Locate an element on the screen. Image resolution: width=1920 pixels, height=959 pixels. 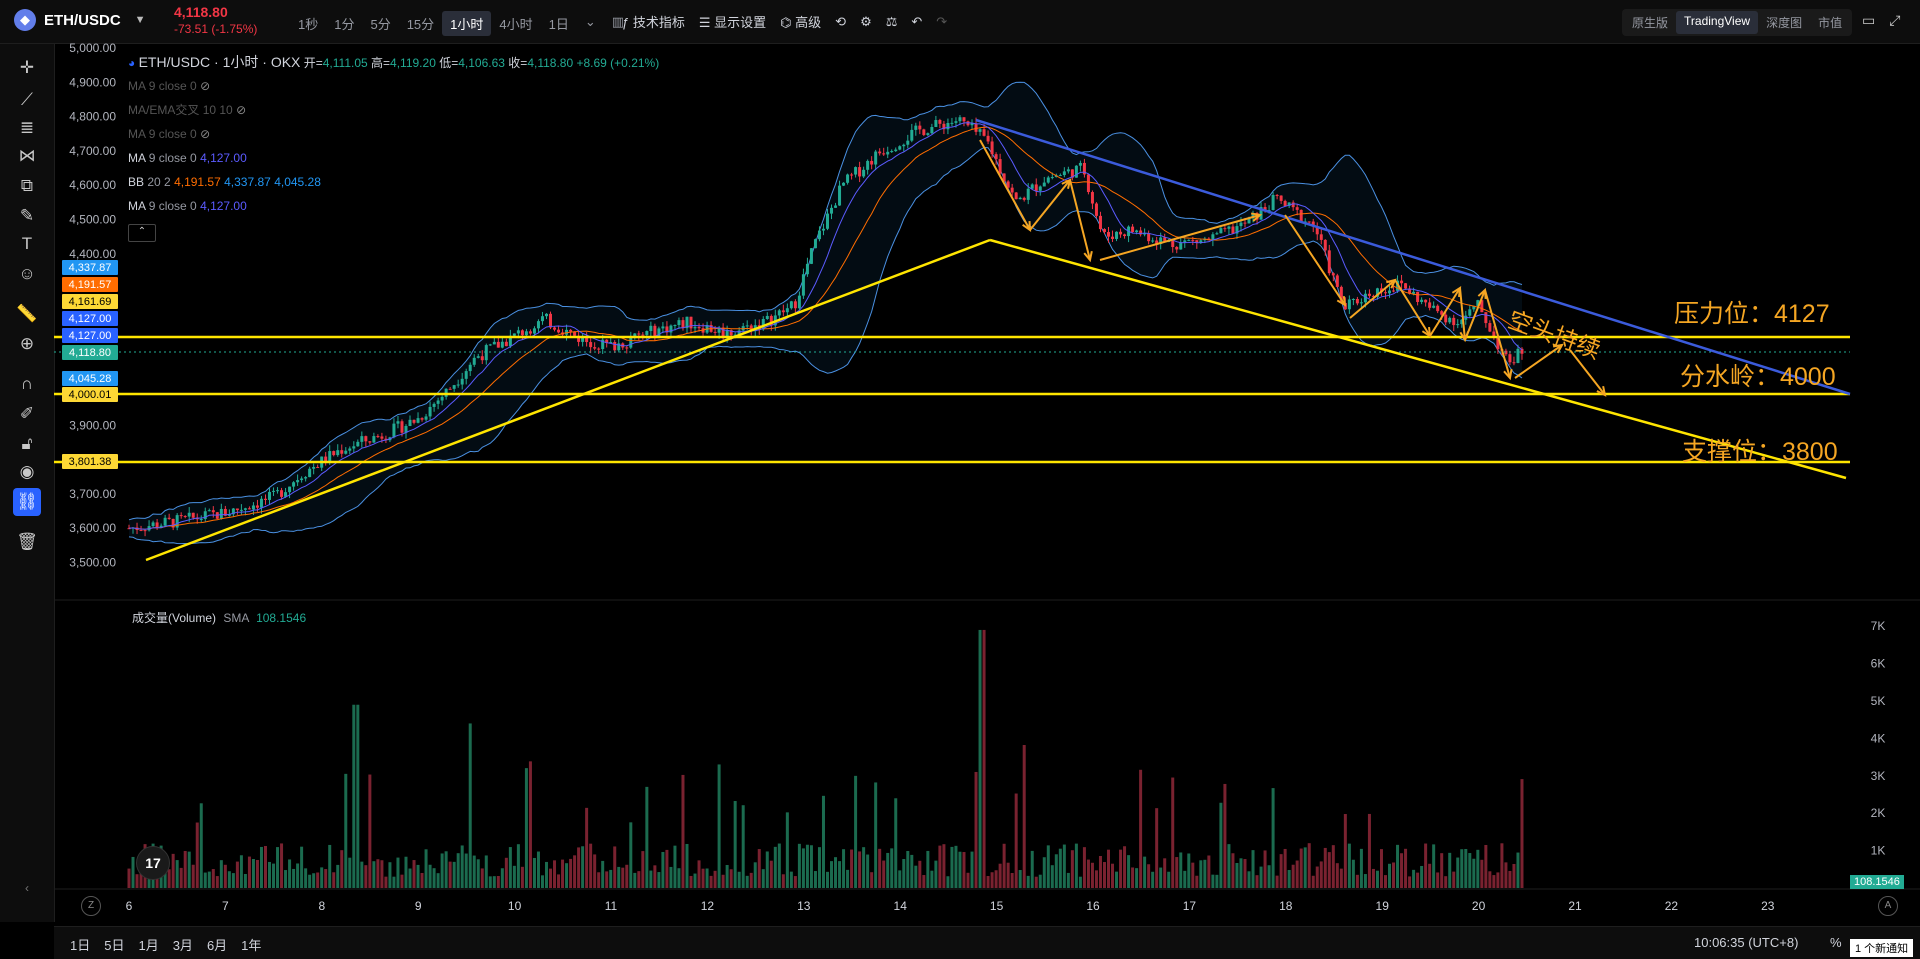
measure-tools-icon: ⧉ is located at coordinates (27, 185).